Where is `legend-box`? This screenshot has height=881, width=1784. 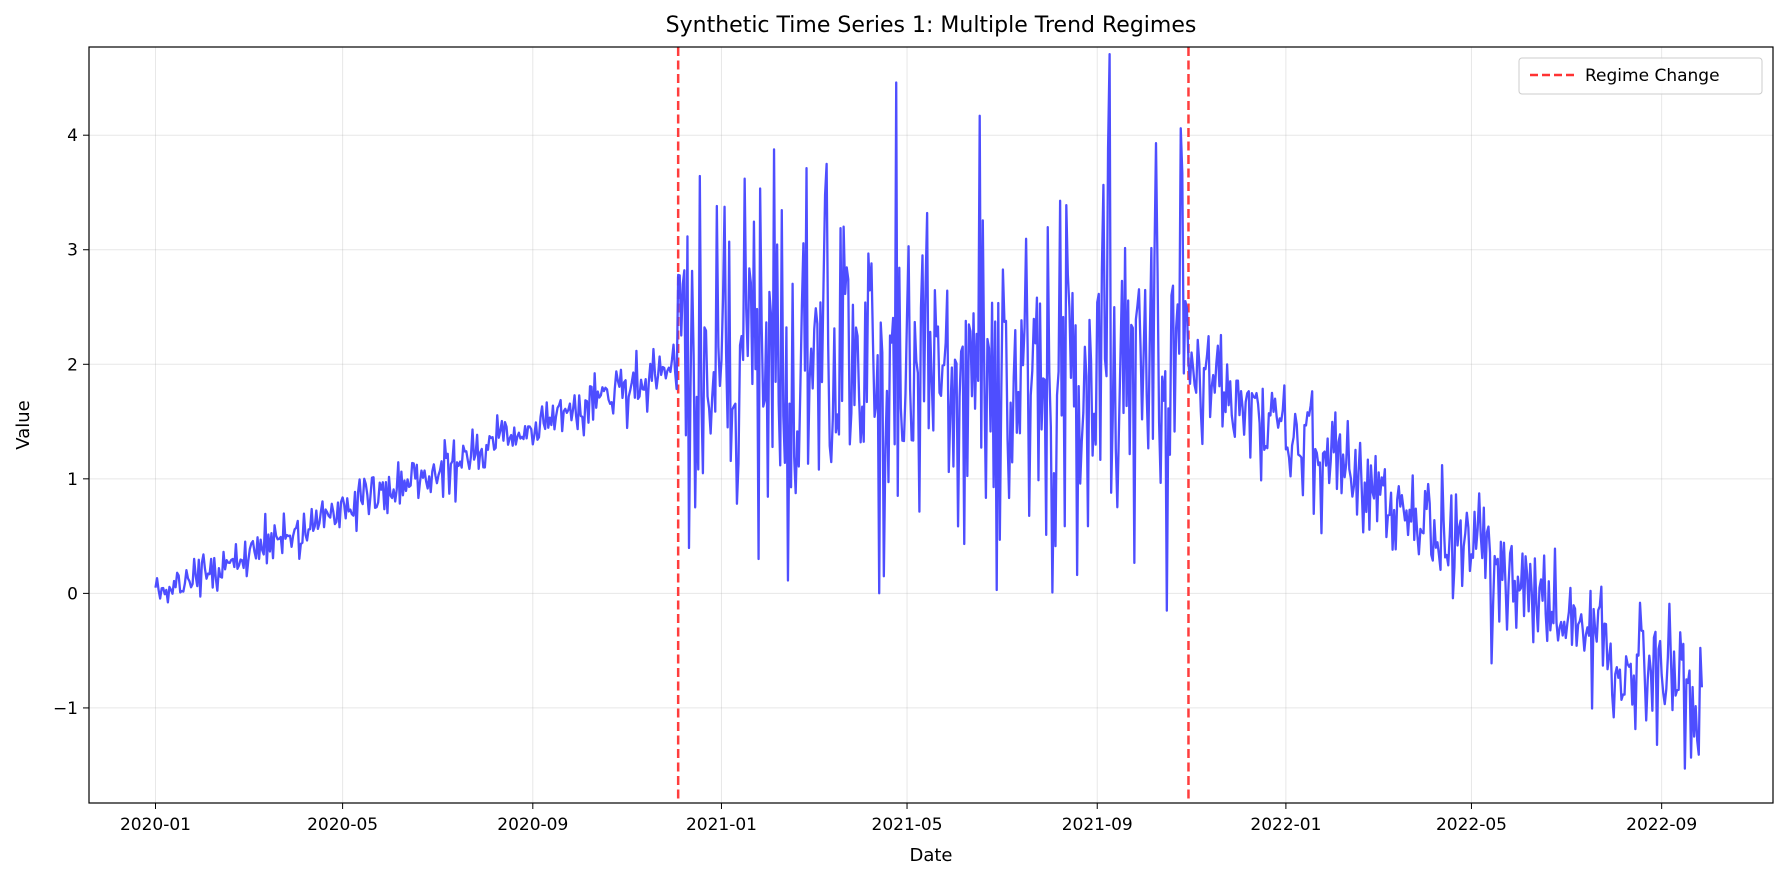 legend-box is located at coordinates (1640, 76).